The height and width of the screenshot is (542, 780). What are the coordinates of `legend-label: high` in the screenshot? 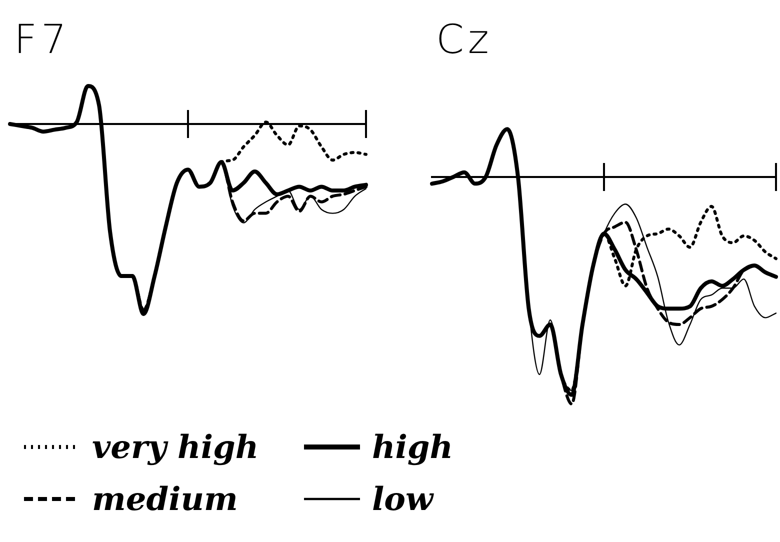 It's located at (413, 447).